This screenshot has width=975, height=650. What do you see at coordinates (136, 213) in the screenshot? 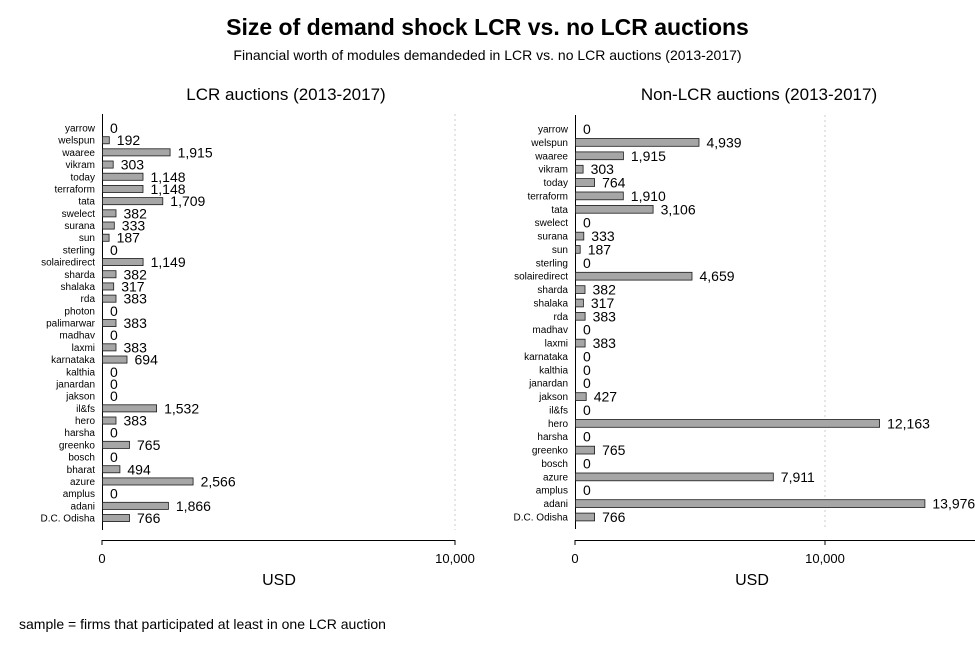
I see `data-label: 382` at bounding box center [136, 213].